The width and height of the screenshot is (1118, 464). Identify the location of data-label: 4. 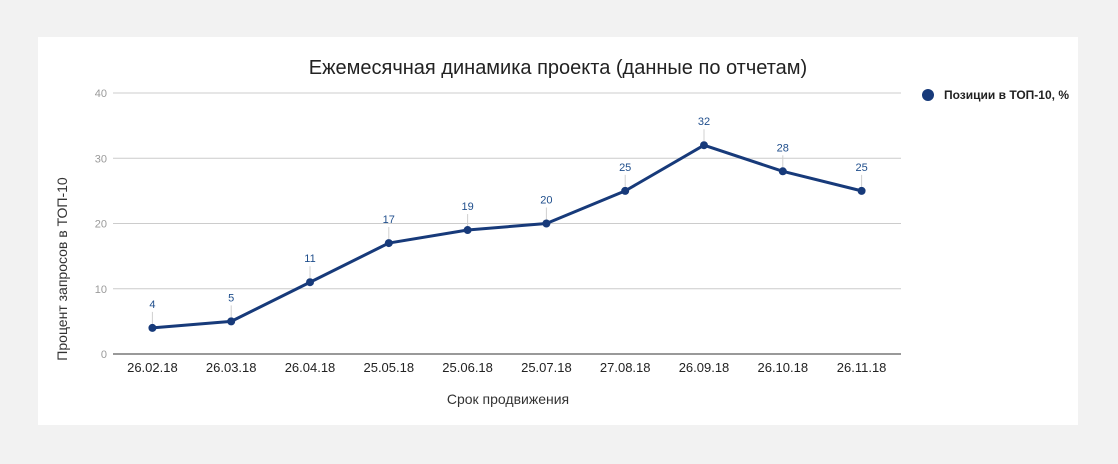
(152, 305).